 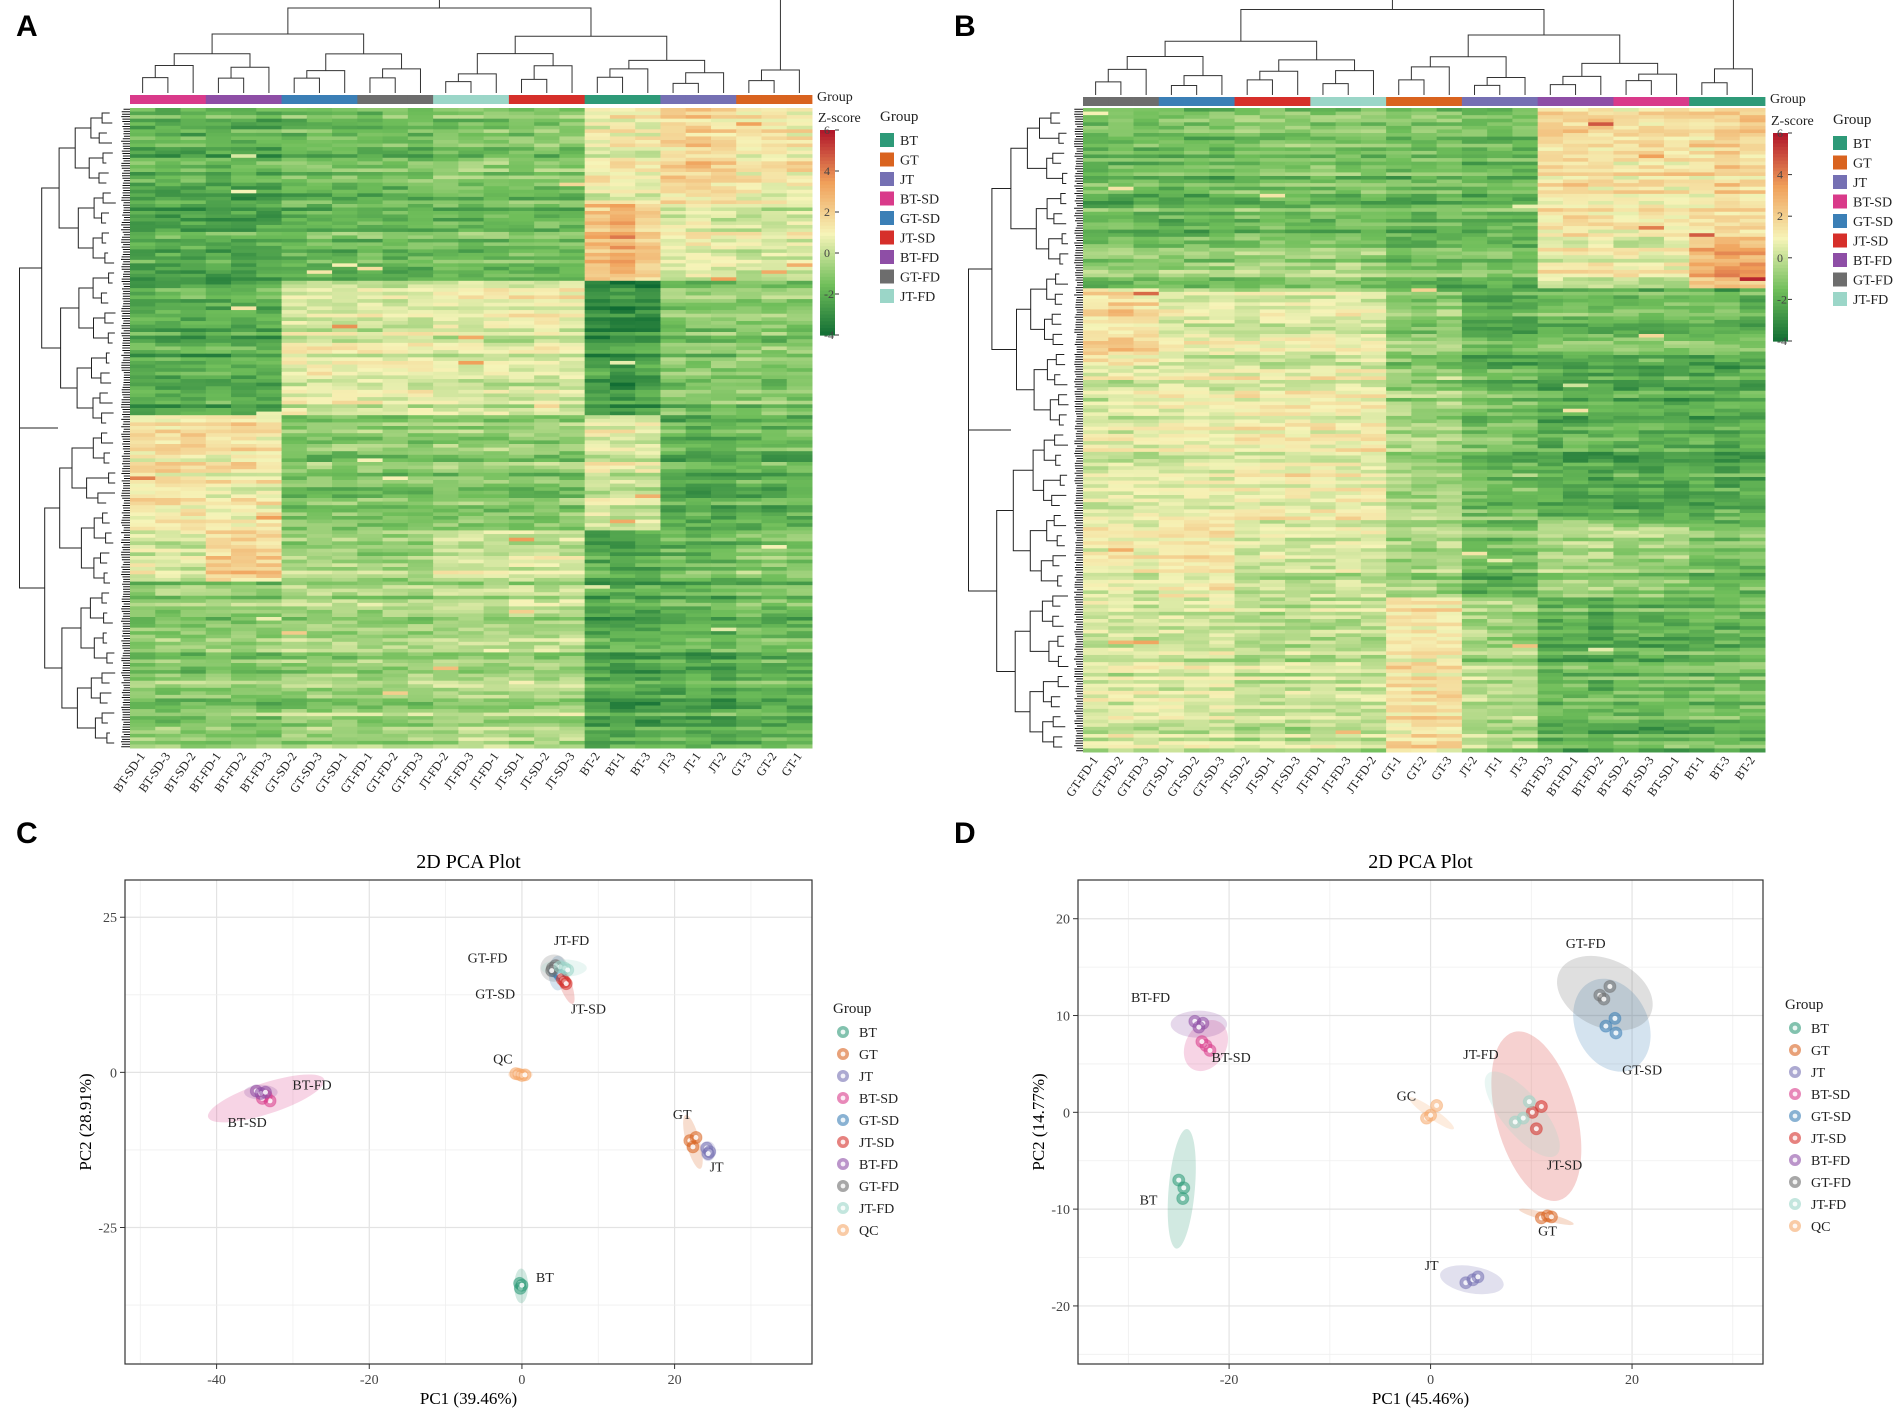 I want to click on sample-label: JT-3, so click(x=667, y=763).